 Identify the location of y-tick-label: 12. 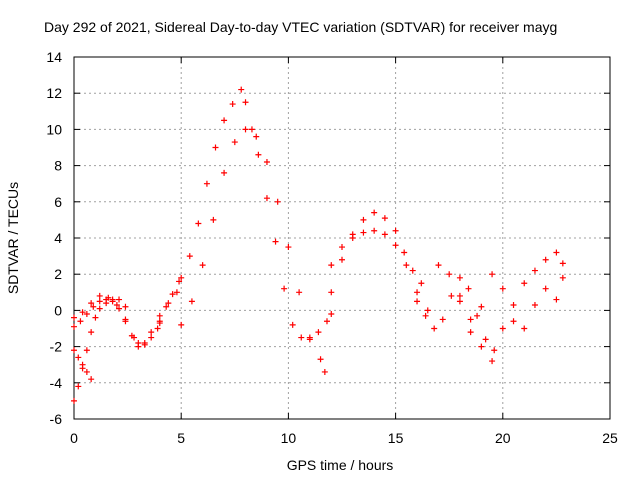
(54, 93).